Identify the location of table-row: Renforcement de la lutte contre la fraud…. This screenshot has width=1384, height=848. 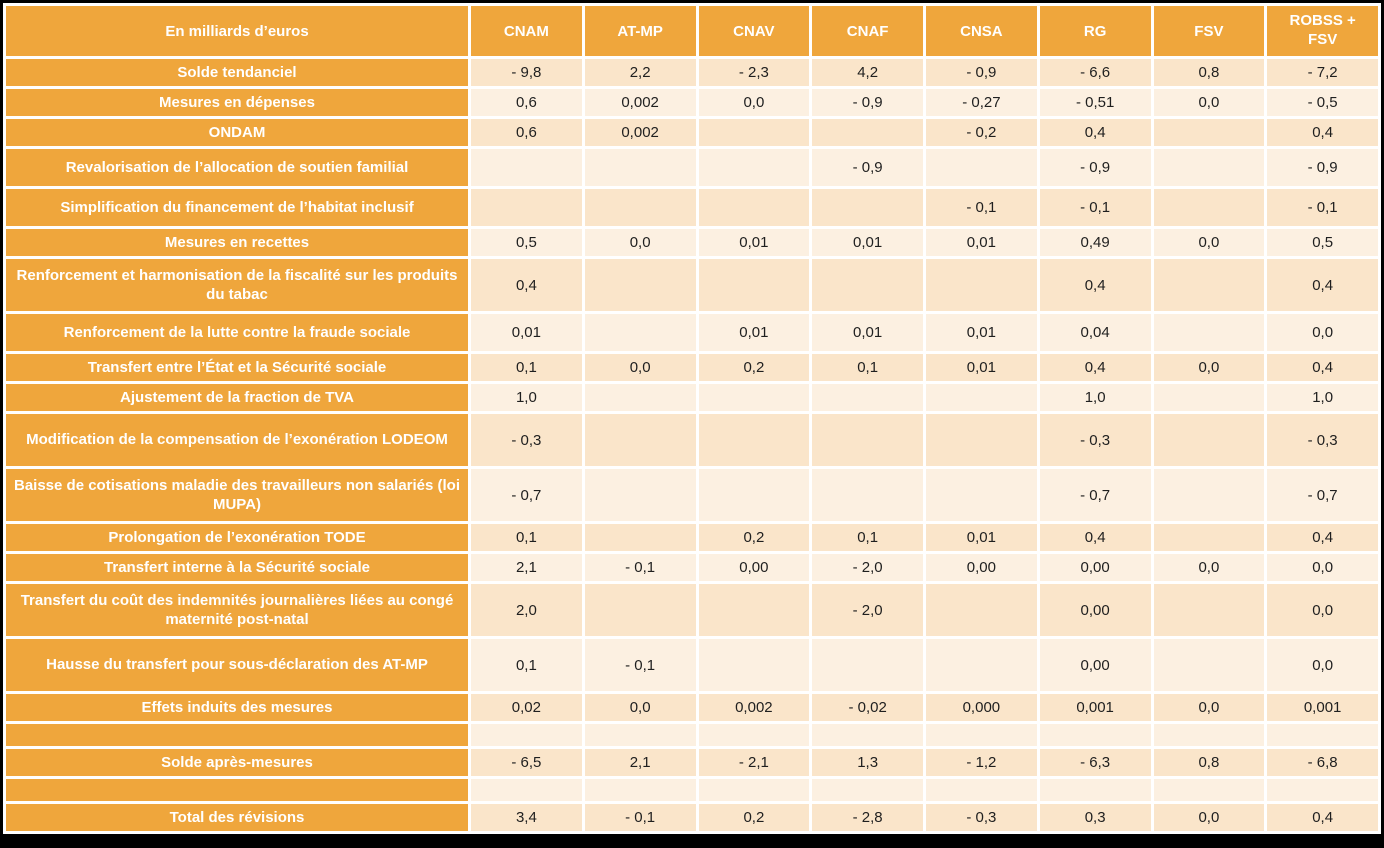
(692, 332).